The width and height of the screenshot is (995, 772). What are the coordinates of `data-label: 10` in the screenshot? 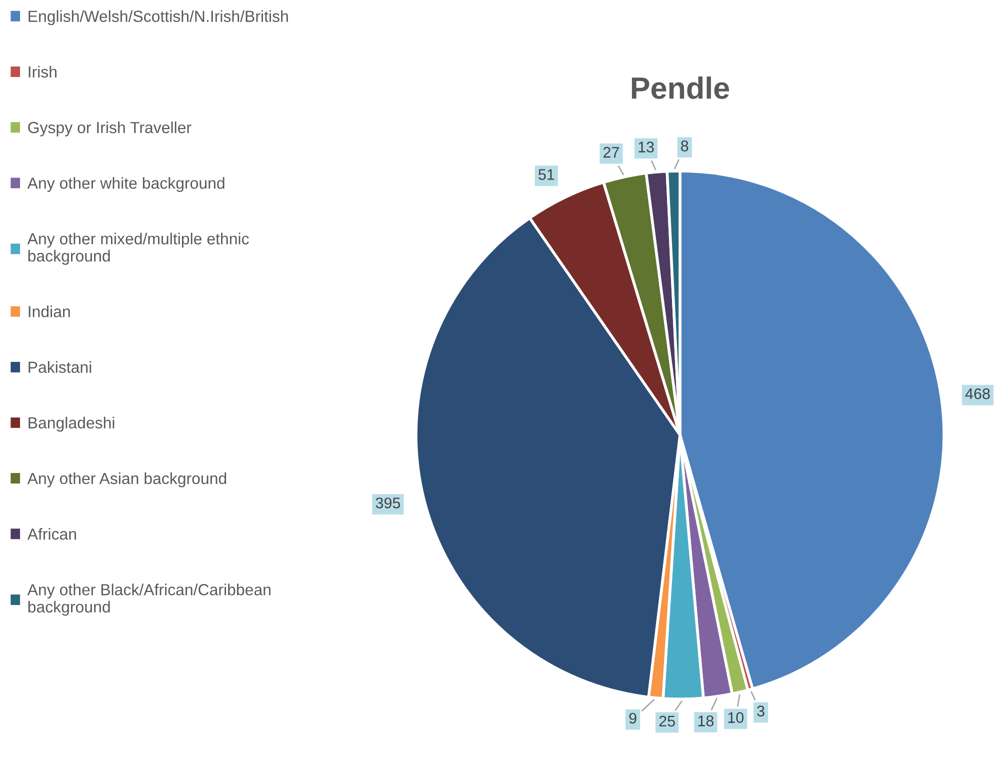 It's located at (736, 717).